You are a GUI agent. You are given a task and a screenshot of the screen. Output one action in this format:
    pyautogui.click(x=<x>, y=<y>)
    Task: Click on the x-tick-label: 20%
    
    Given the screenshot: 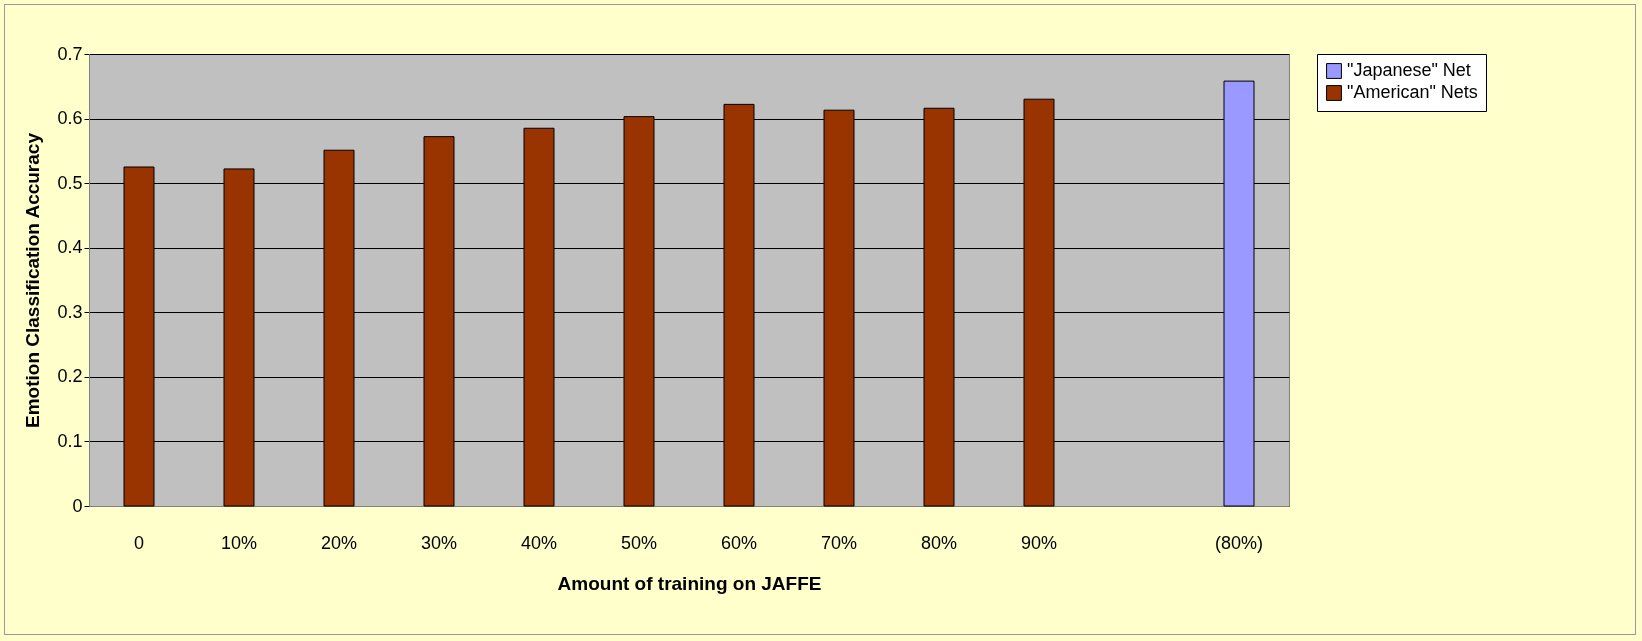 What is the action you would take?
    pyautogui.click(x=339, y=542)
    